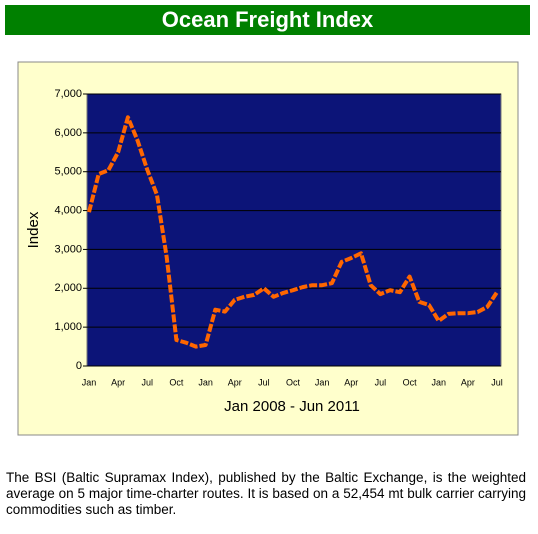 This screenshot has width=538, height=534. What do you see at coordinates (292, 406) in the screenshot?
I see `x-axis-label: Jan 2008 - Jun 2011` at bounding box center [292, 406].